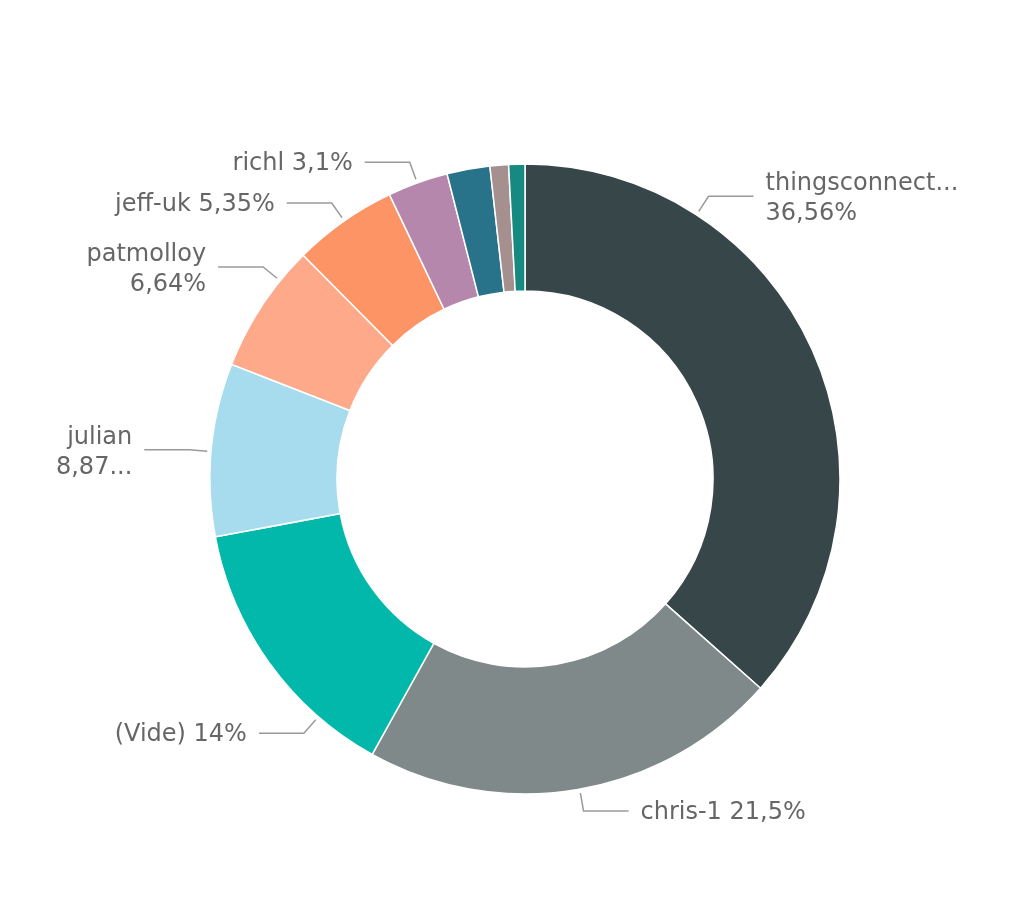 Image resolution: width=1020 pixels, height=916 pixels. What do you see at coordinates (292, 162) in the screenshot?
I see `slice-label: richl 3,1%` at bounding box center [292, 162].